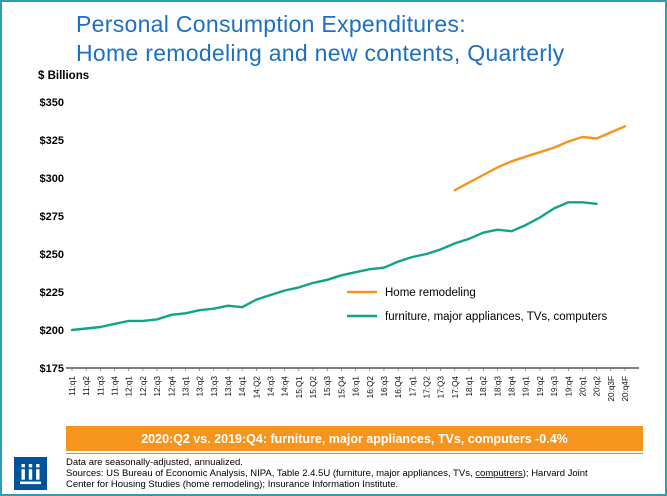 Image resolution: width=667 pixels, height=496 pixels. What do you see at coordinates (52, 369) in the screenshot?
I see `y-tick-label: $175` at bounding box center [52, 369].